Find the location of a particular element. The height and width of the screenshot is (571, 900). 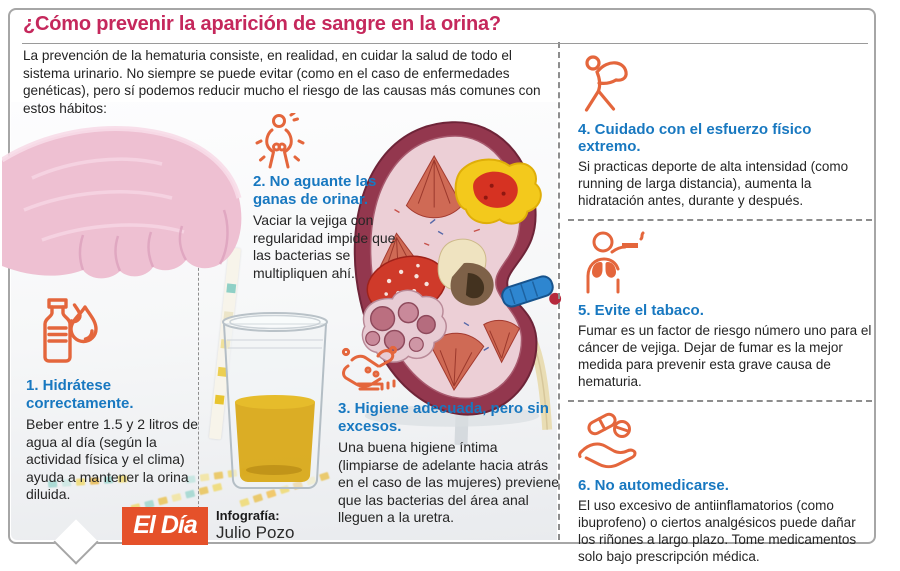

tip-heading: 1. Hidrátese correctamente. is located at coordinates (80, 394).